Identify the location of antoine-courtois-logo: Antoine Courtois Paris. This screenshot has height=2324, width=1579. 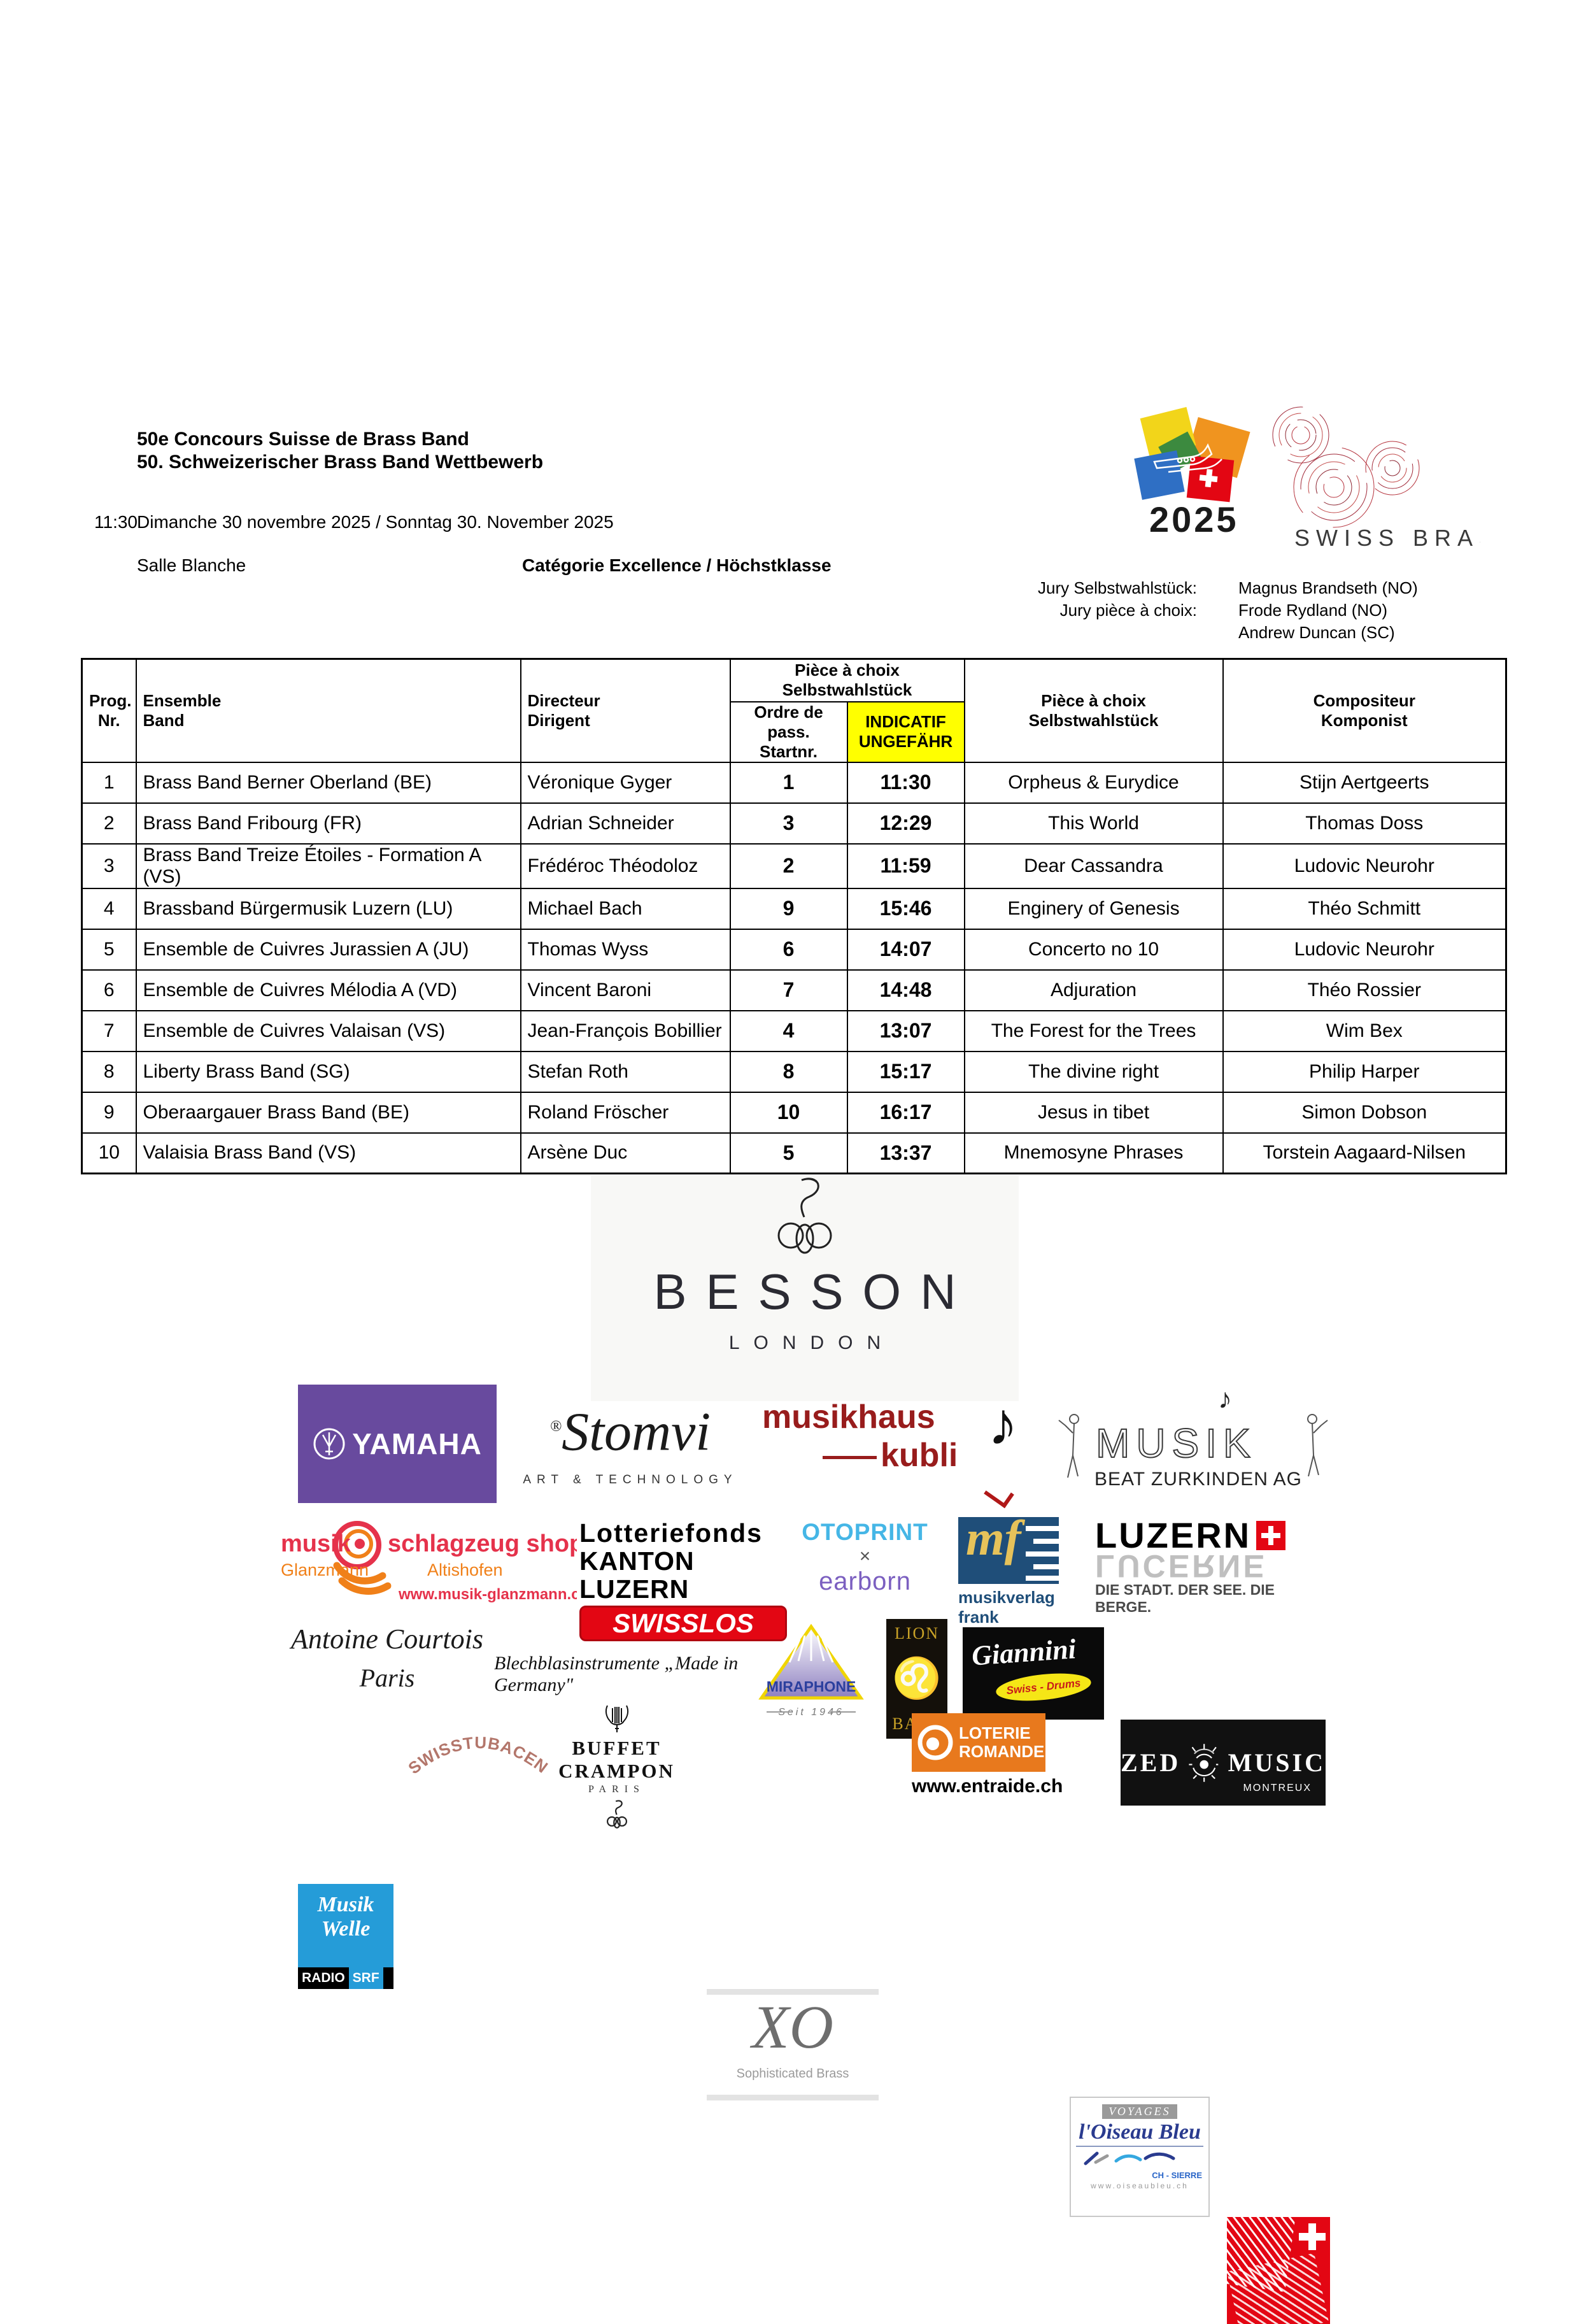
(387, 1680).